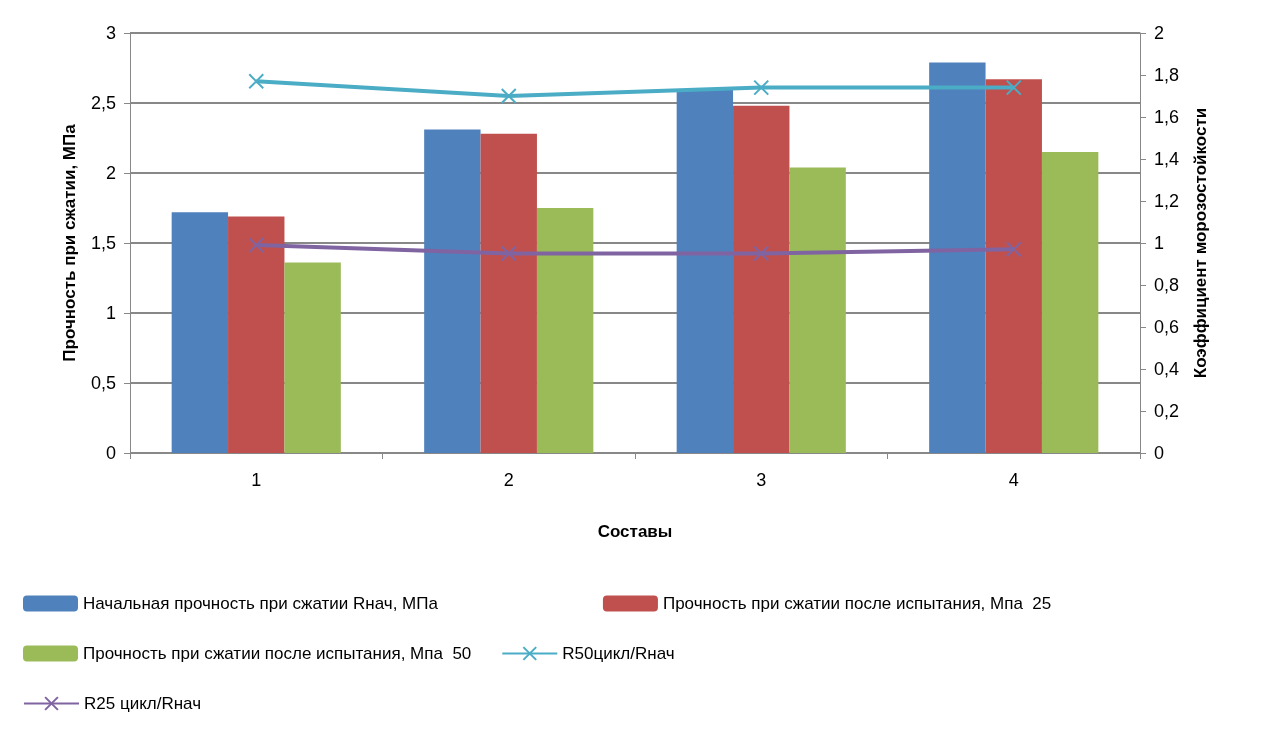  I want to click on y2-tick-label: 1,4, so click(1167, 159).